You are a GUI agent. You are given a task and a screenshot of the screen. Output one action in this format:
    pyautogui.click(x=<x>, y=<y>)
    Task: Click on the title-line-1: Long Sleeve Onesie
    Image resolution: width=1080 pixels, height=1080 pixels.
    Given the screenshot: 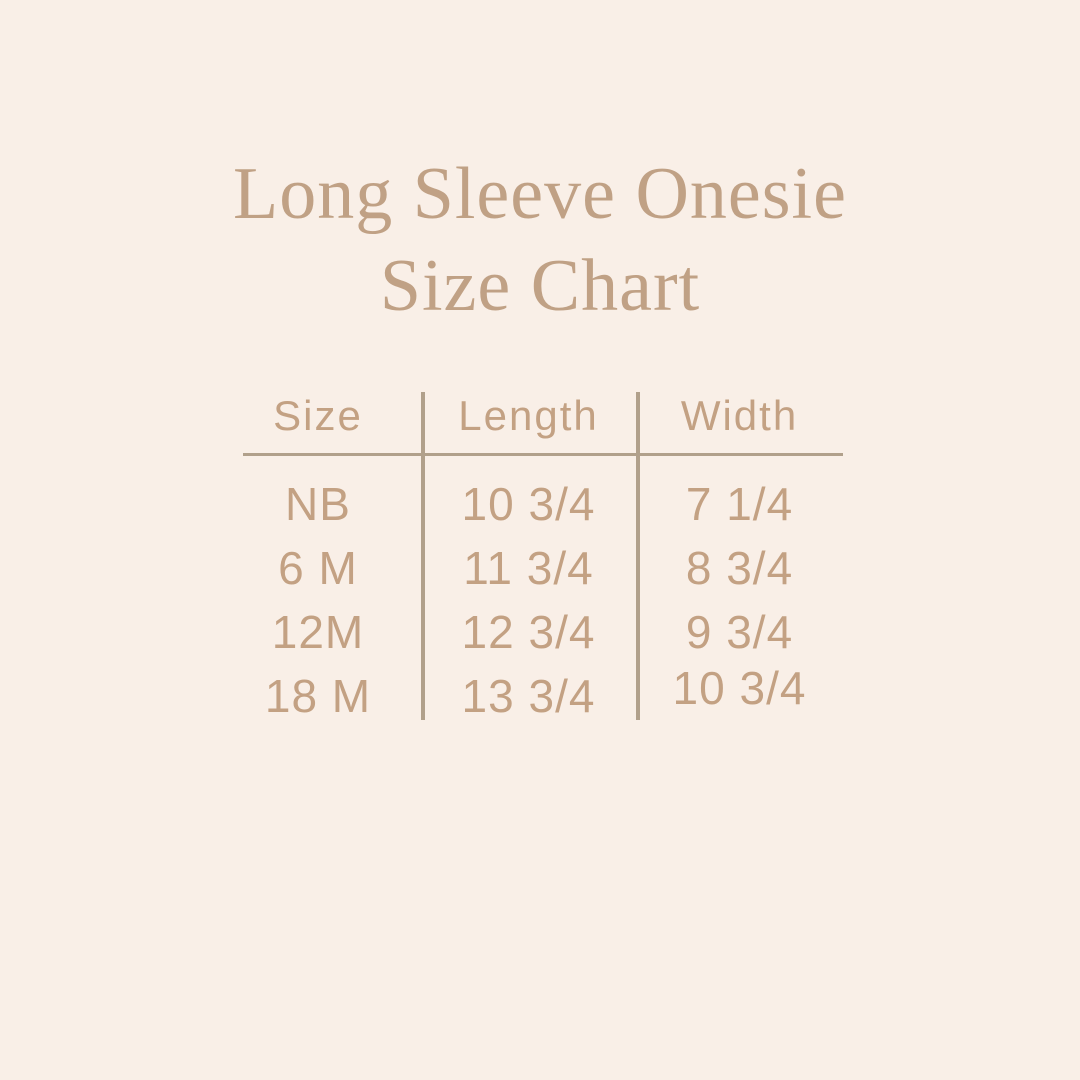 What is the action you would take?
    pyautogui.click(x=540, y=194)
    